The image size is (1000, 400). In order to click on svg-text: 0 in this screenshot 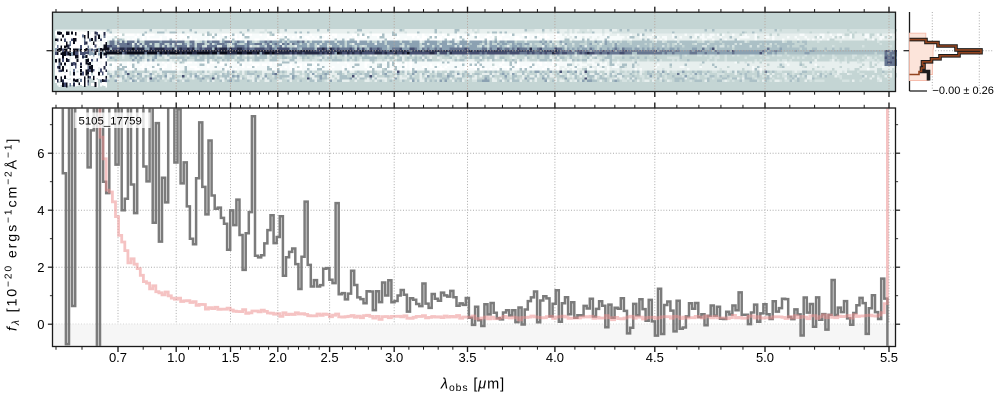, I will do `click(40, 324)`.